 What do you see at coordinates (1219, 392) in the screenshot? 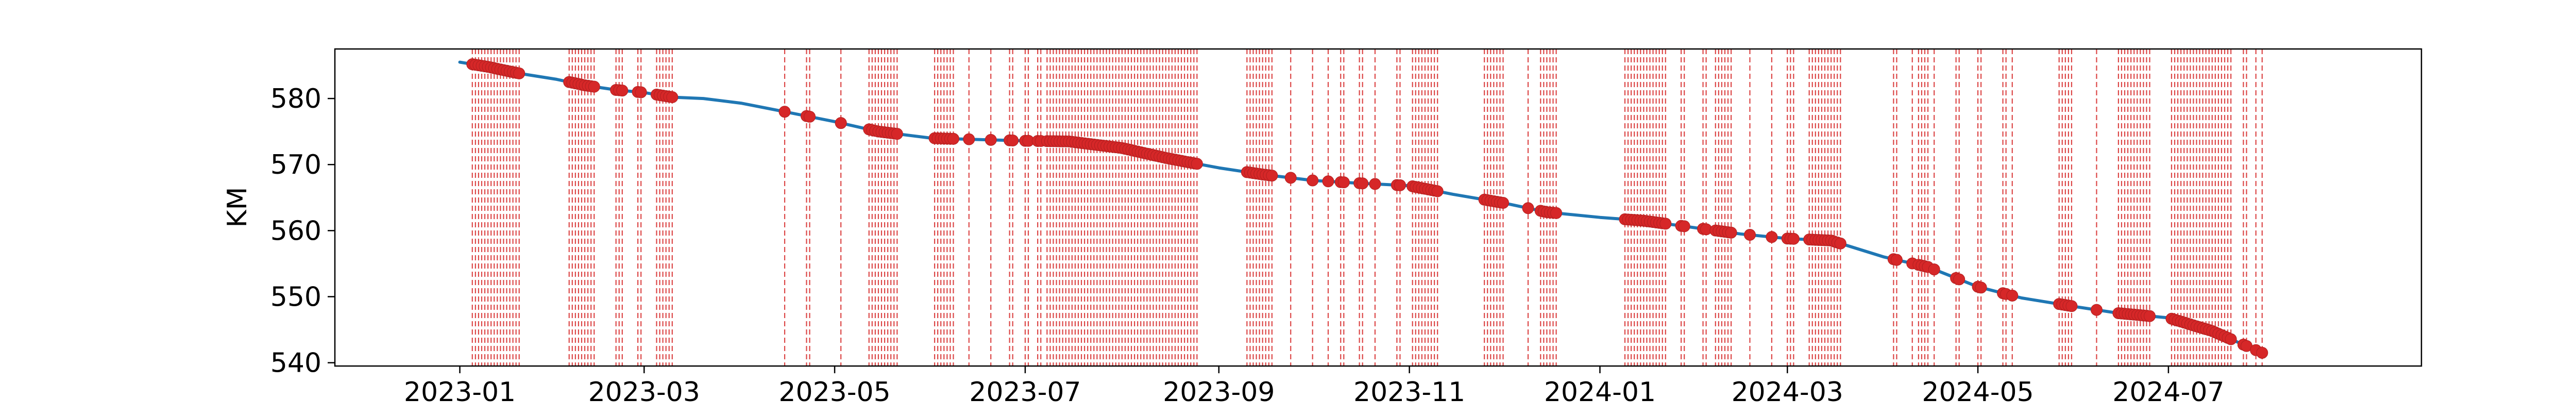
I see `x-tick-label: 2023-09` at bounding box center [1219, 392].